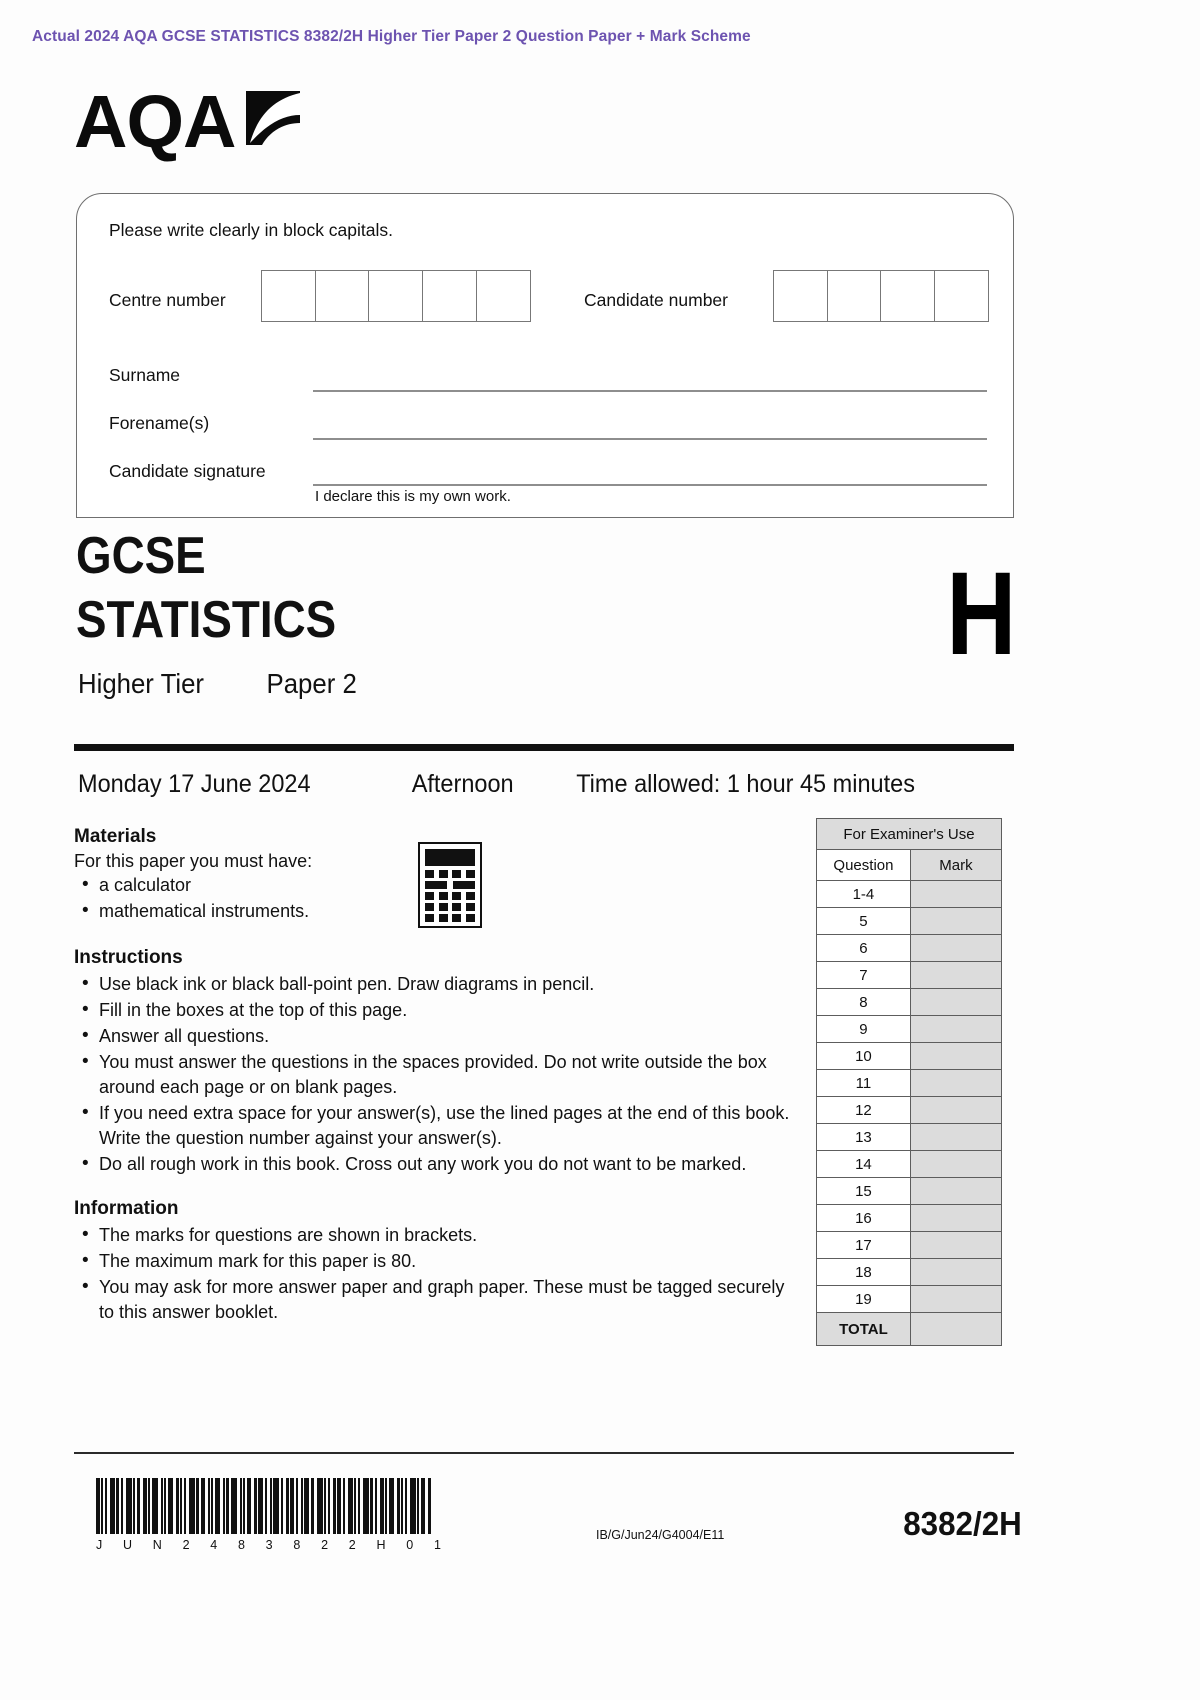 This screenshot has width=1200, height=1700. What do you see at coordinates (264, 1506) in the screenshot?
I see `barcode` at bounding box center [264, 1506].